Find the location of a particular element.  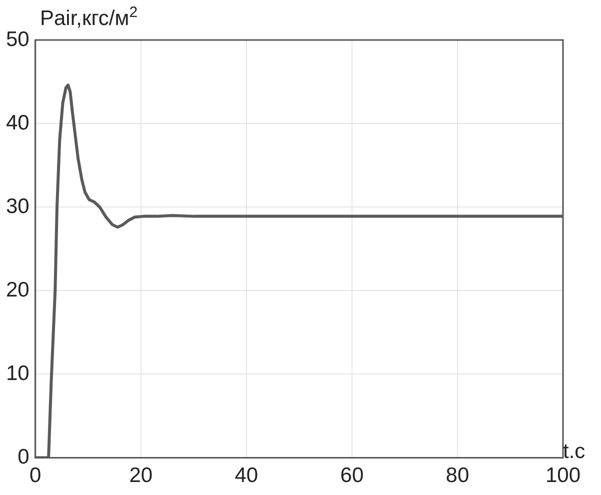

x-tick-label: 40 is located at coordinates (246, 476).